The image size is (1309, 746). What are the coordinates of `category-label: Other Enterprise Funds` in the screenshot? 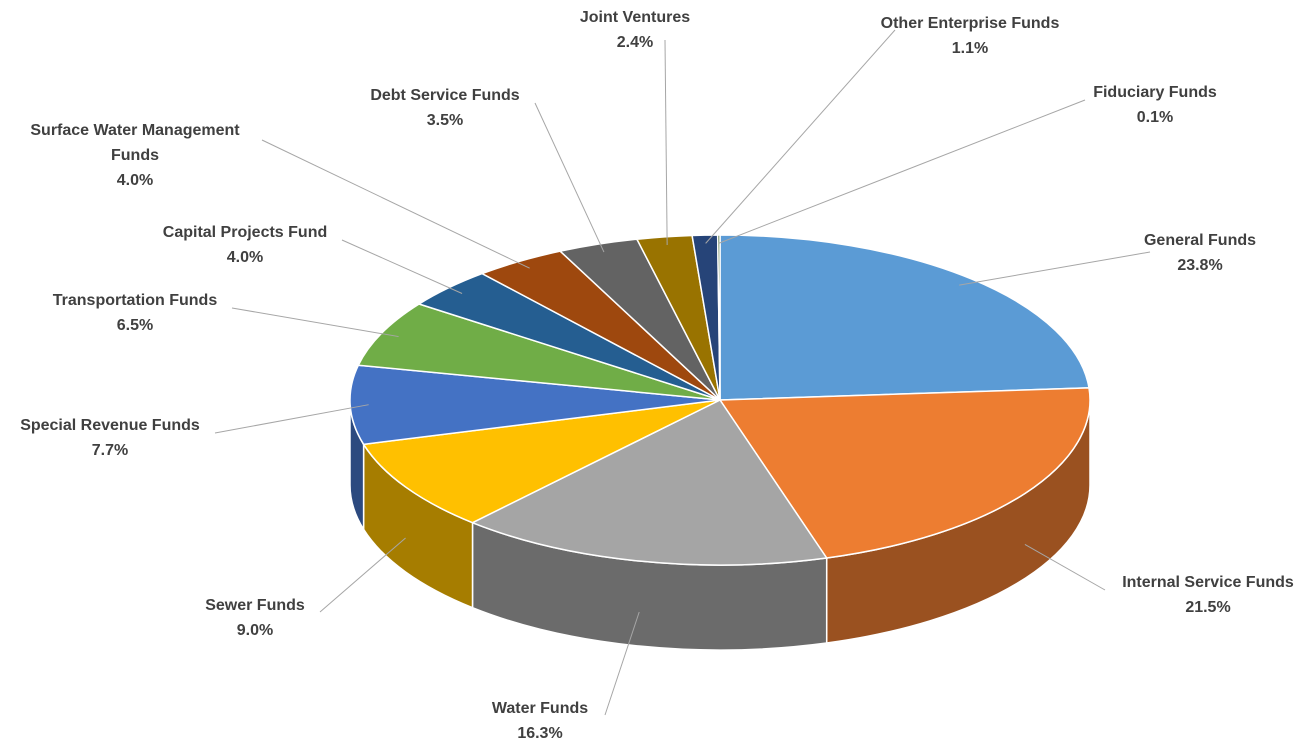 It's located at (970, 23).